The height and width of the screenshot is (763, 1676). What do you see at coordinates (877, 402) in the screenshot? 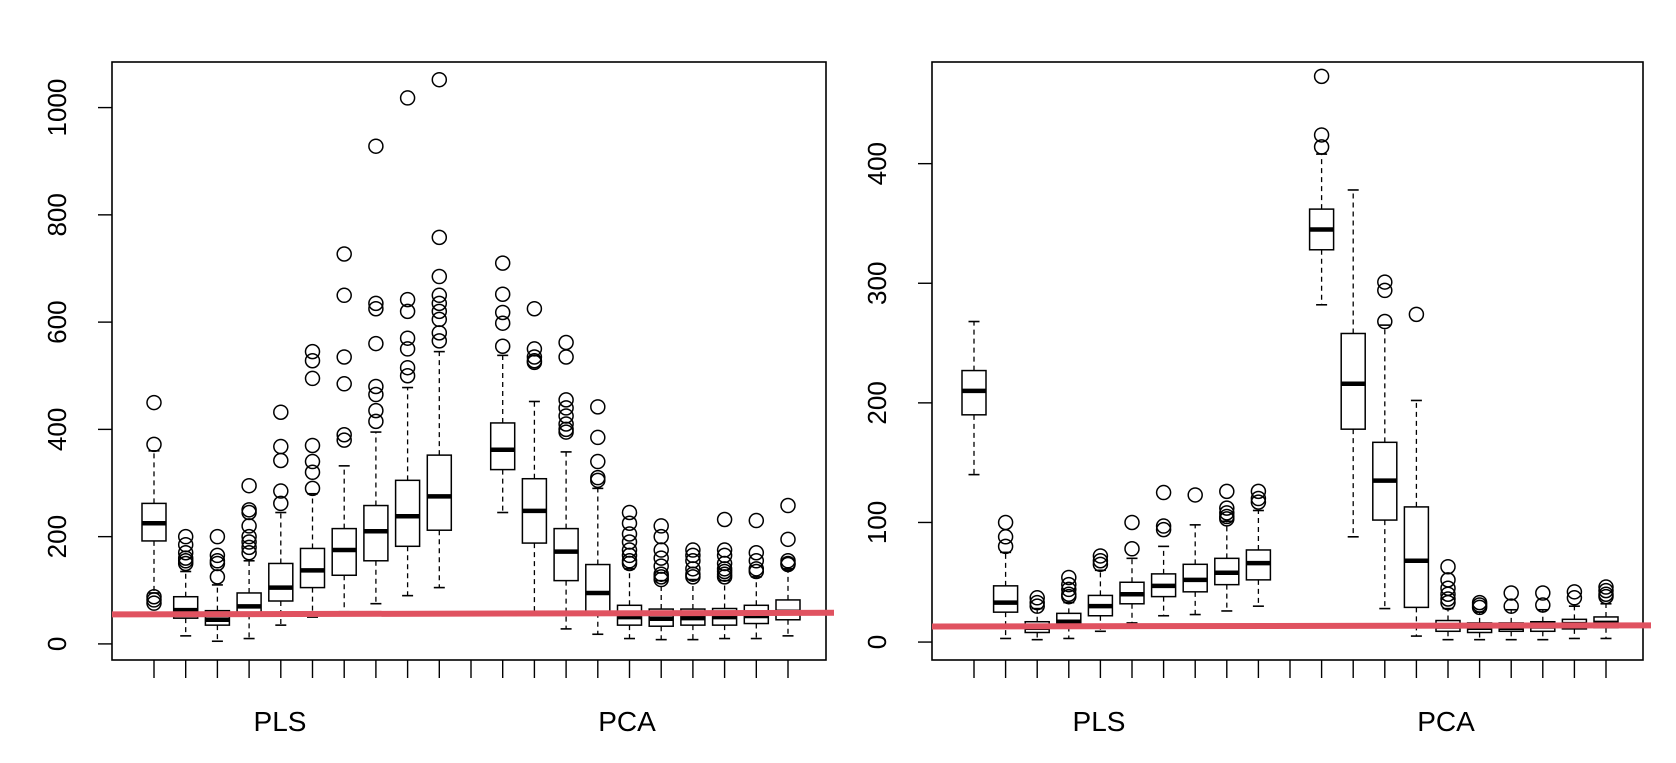
I see `y-tick-label: 200` at bounding box center [877, 402].